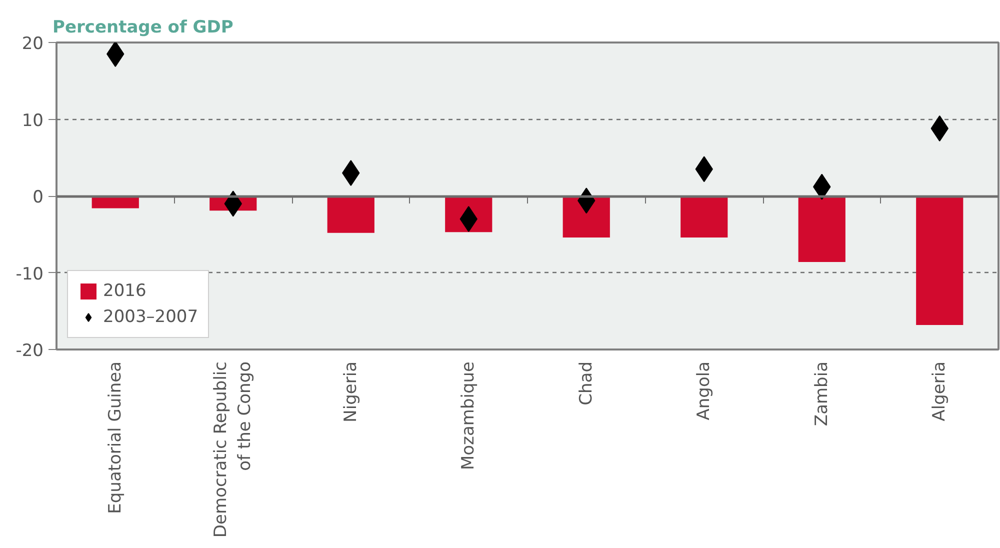 The image size is (1000, 548). Describe the element at coordinates (586, 383) in the screenshot. I see `x-tick-label: Chad` at that location.